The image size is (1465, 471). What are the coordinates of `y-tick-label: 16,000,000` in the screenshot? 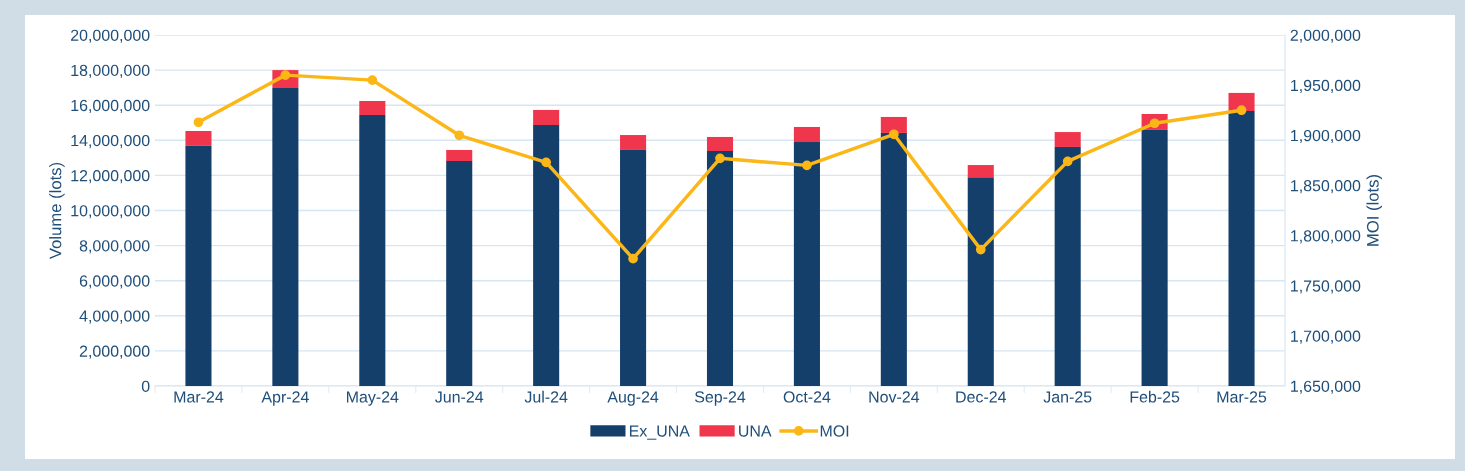 It's located at (110, 106).